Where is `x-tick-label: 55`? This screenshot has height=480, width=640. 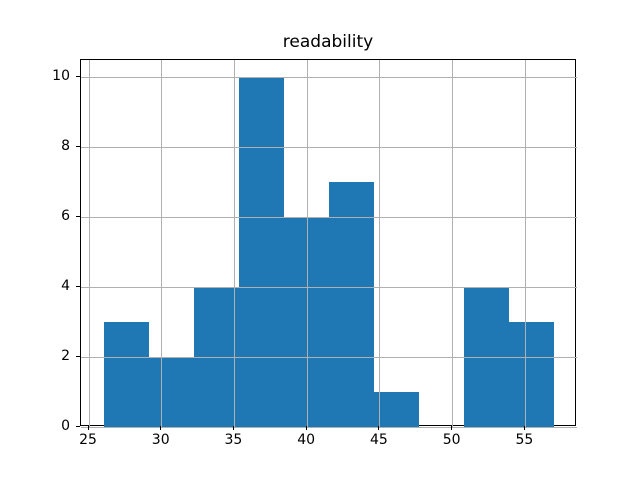
x-tick-label: 55 is located at coordinates (524, 440).